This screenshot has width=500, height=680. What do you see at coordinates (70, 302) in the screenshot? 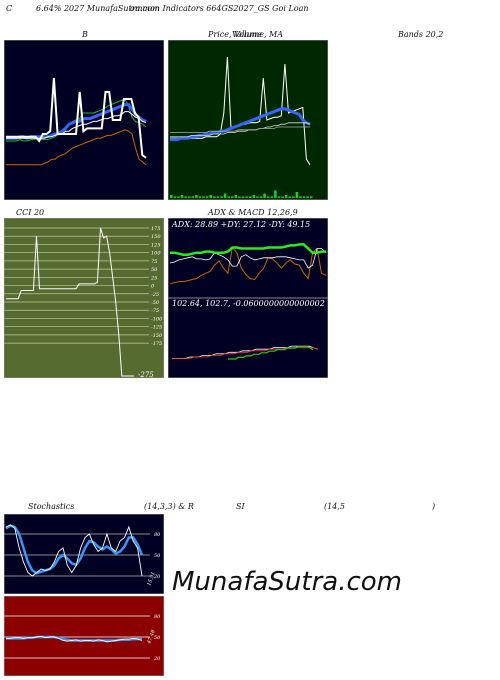
I see `cci-line` at bounding box center [70, 302].